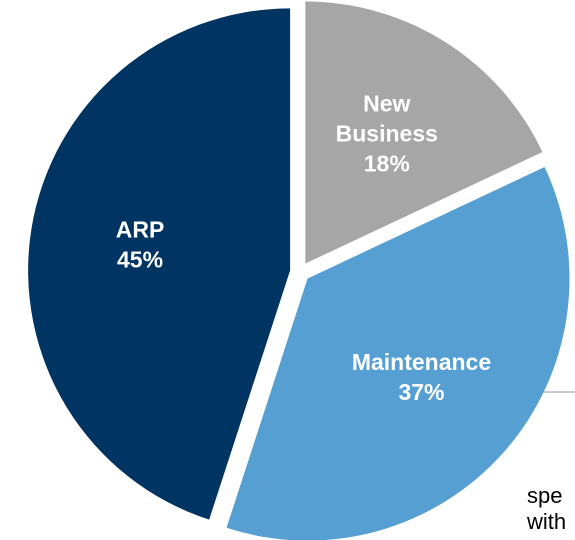  I want to click on category-label: ARP, so click(140, 230).